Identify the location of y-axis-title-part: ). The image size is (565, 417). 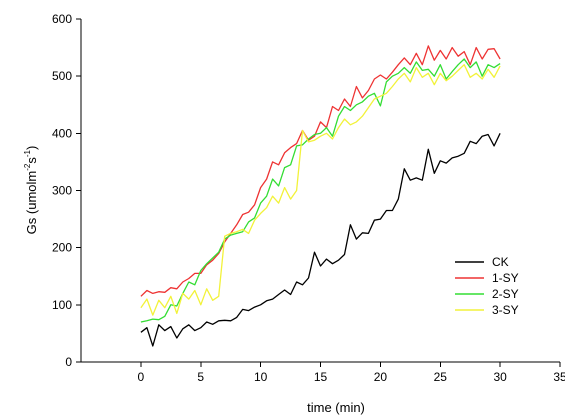
(31, 148).